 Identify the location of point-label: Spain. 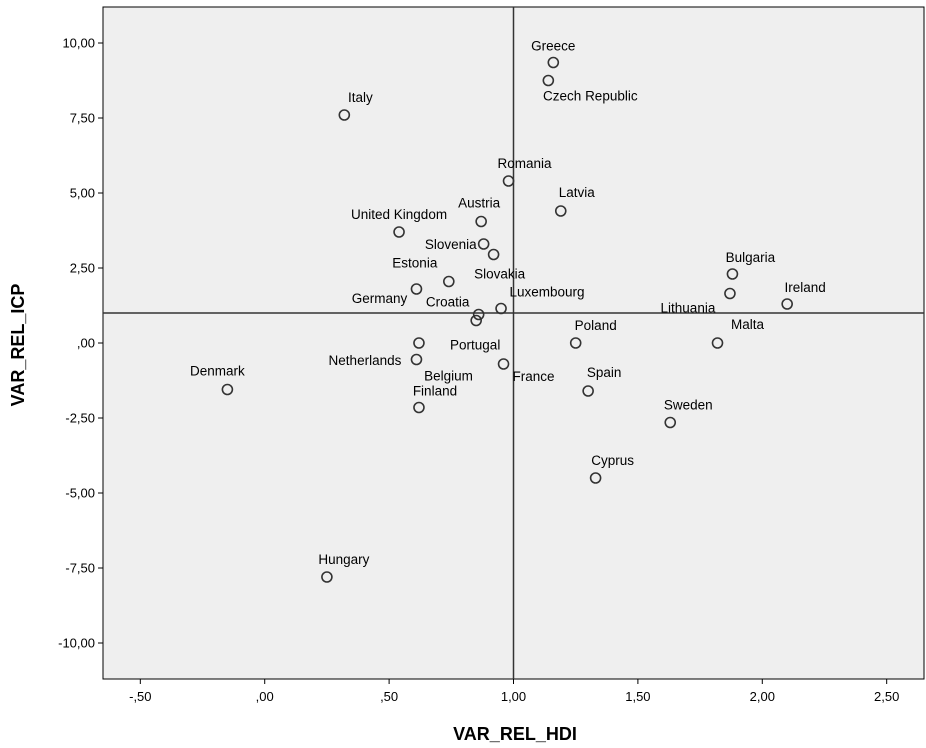
(604, 372).